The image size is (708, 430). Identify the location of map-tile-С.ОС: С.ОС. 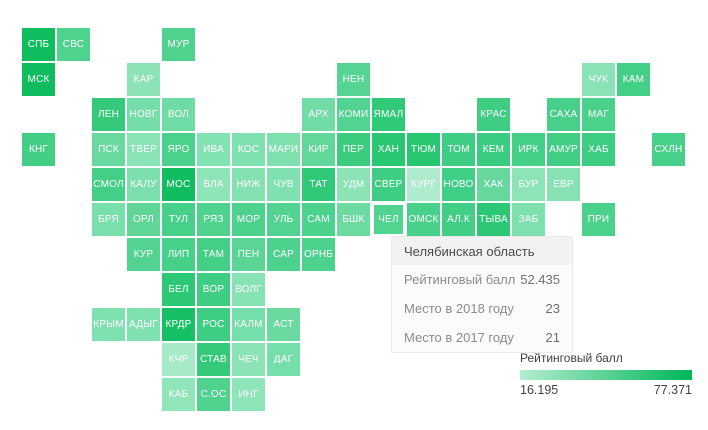
(213, 394).